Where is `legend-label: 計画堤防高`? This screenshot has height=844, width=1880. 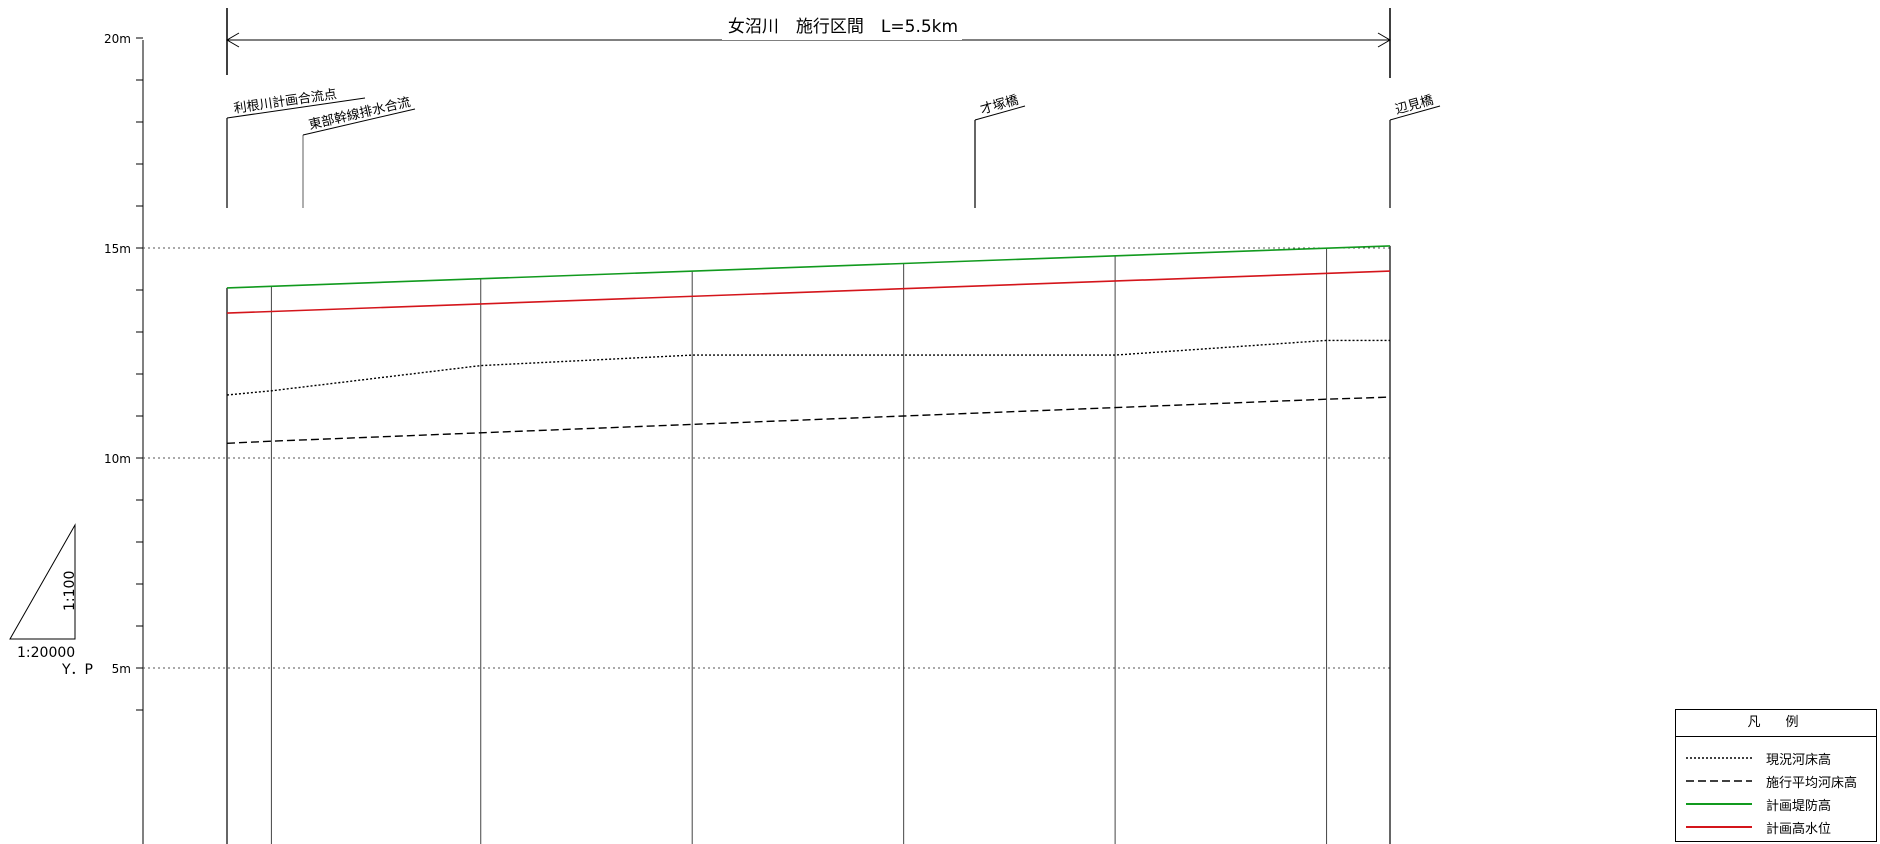
legend-label: 計画堤防高 is located at coordinates (1799, 806).